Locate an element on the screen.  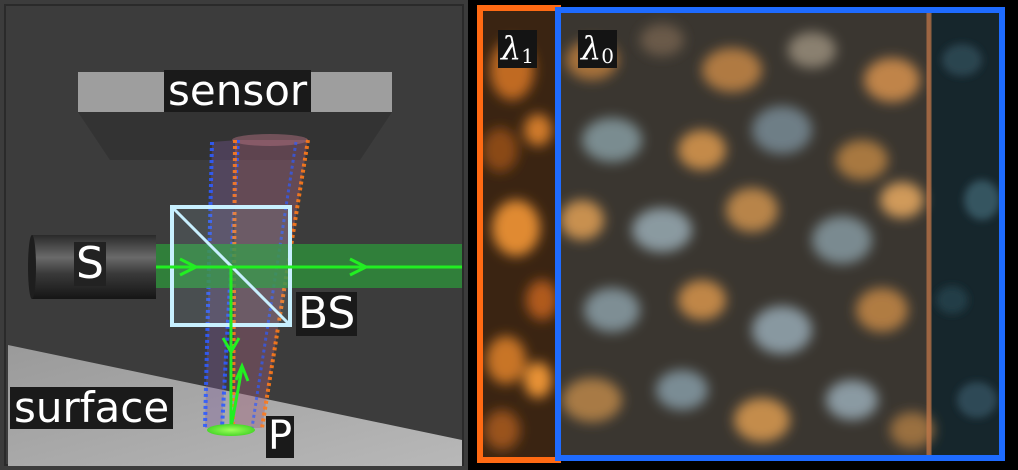
sensor-label: sensor is located at coordinates (238, 91).